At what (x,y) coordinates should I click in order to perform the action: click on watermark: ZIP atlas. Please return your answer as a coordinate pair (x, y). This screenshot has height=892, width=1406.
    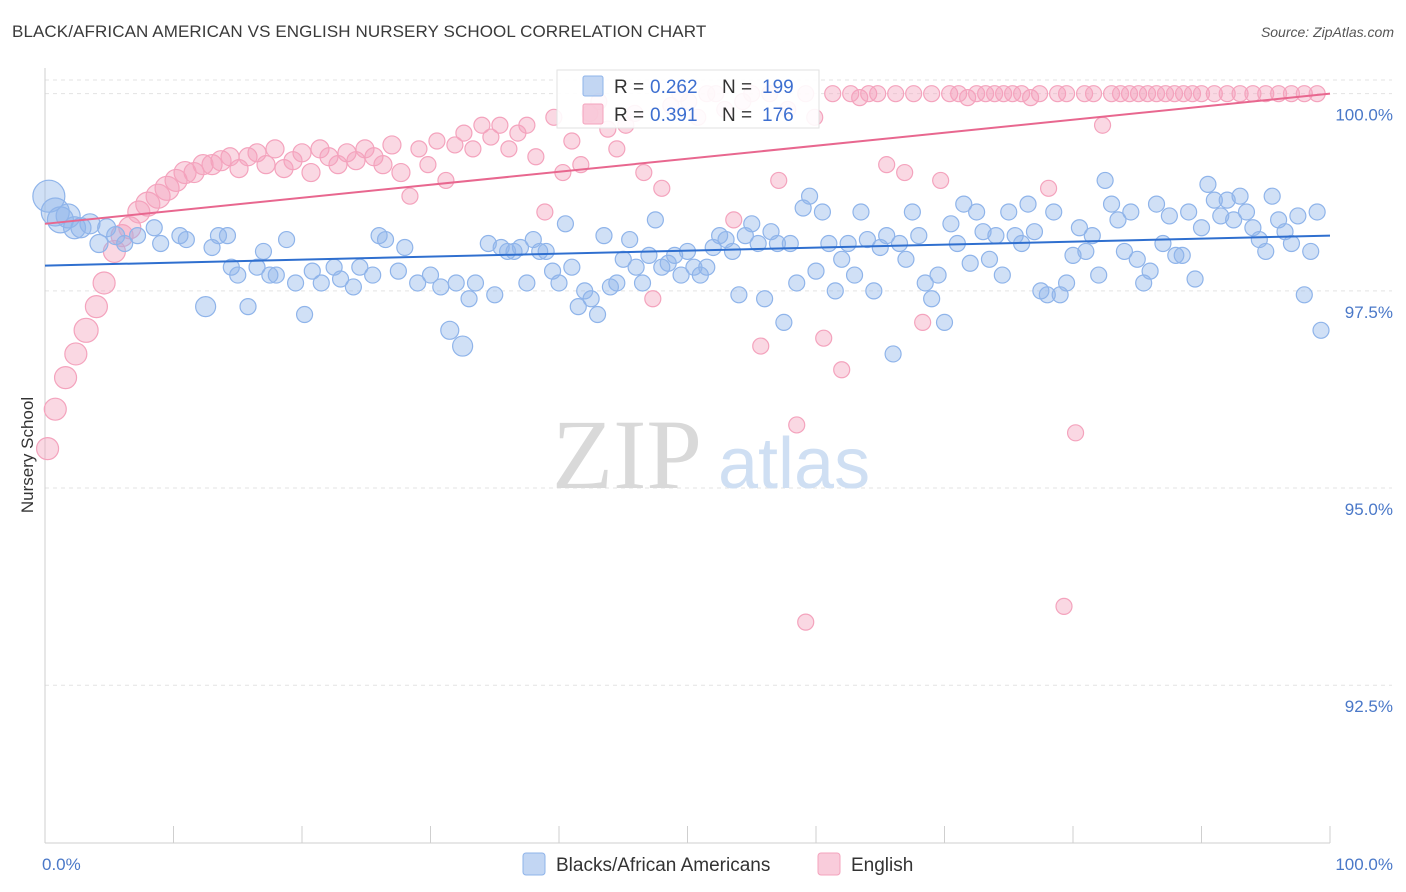
    Looking at the image, I should click on (711, 454).